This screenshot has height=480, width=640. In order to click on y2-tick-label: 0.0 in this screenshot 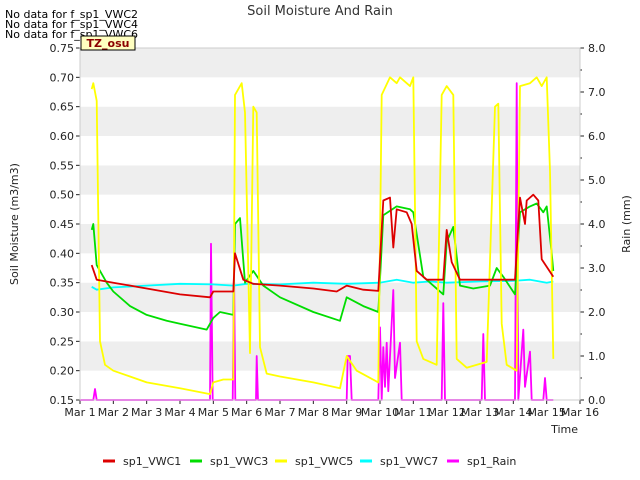, I will do `click(597, 400)`.